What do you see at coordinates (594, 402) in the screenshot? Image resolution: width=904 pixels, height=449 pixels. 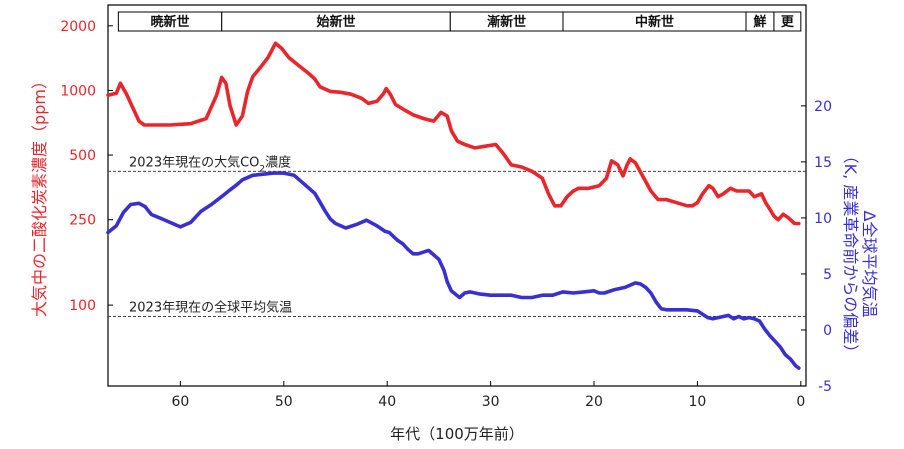 I see `x-tick-label: 20` at bounding box center [594, 402].